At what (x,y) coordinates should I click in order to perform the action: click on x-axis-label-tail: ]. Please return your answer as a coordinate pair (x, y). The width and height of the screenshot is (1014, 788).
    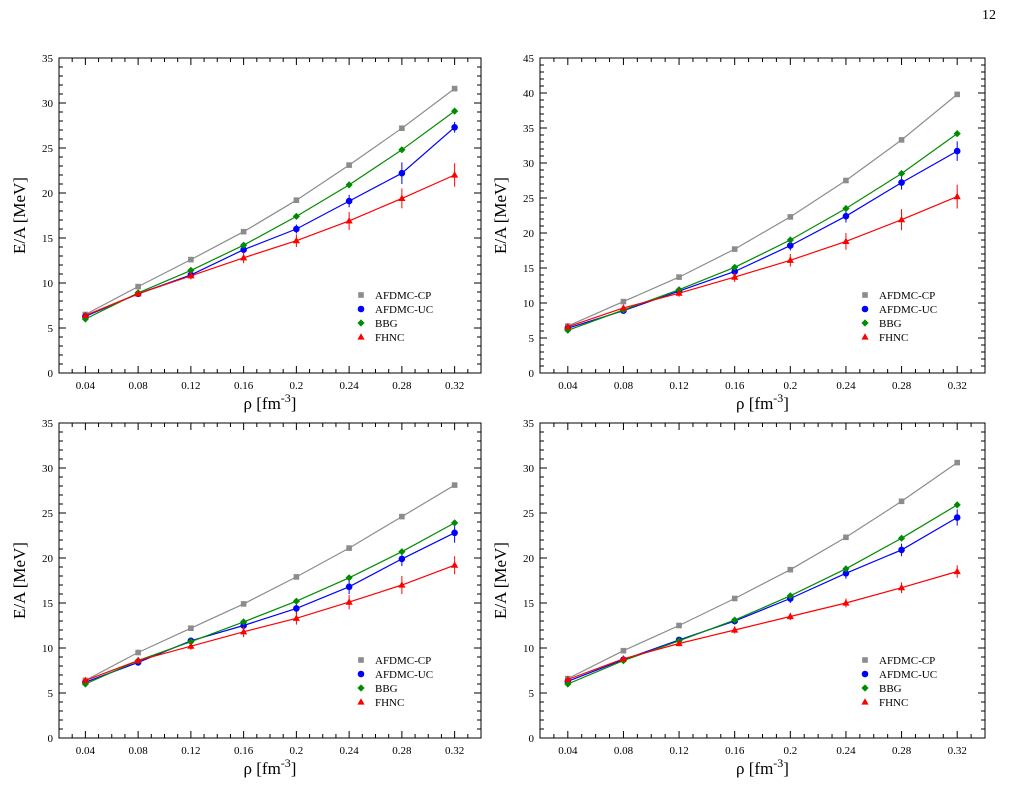
    Looking at the image, I should click on (294, 403).